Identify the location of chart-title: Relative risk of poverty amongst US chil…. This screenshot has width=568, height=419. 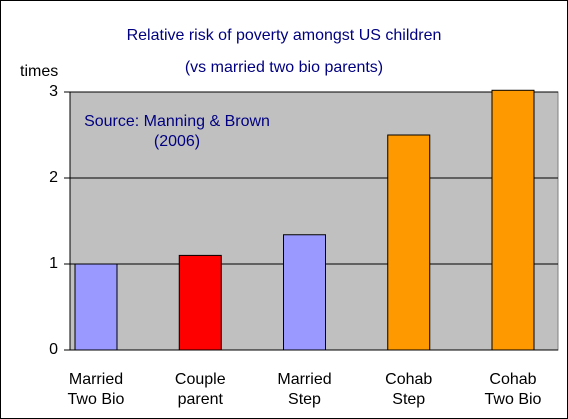
(284, 35).